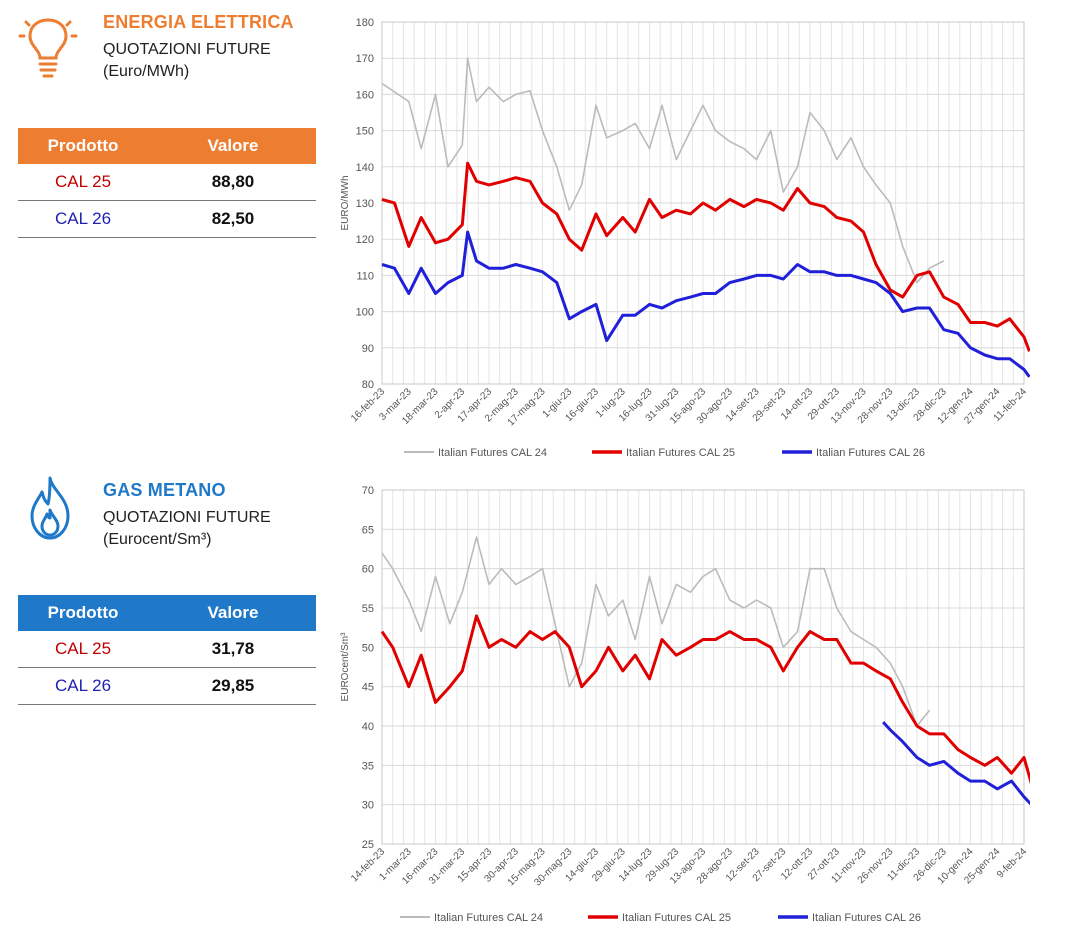 This screenshot has width=1080, height=943. I want to click on gas-unit: (Eurocent/Sm³), so click(157, 539).